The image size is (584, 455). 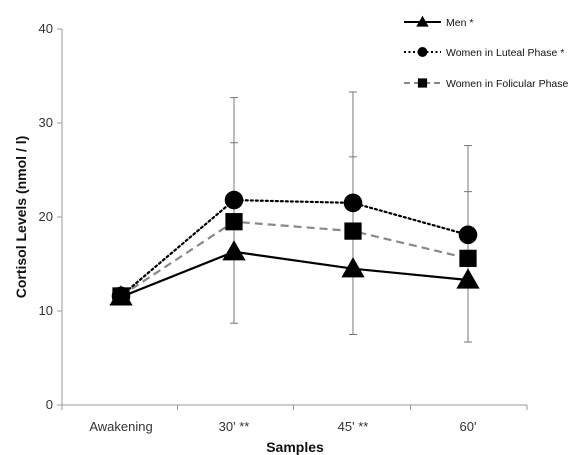 I want to click on series-lines, so click(x=294, y=248).